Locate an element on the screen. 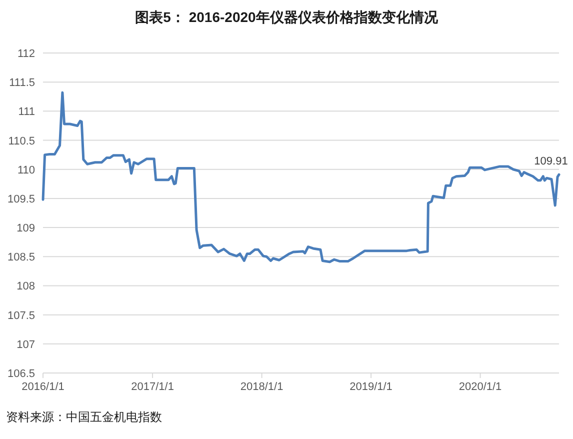 This screenshot has height=439, width=573. y-tick-label: 109.5 is located at coordinates (21, 199).